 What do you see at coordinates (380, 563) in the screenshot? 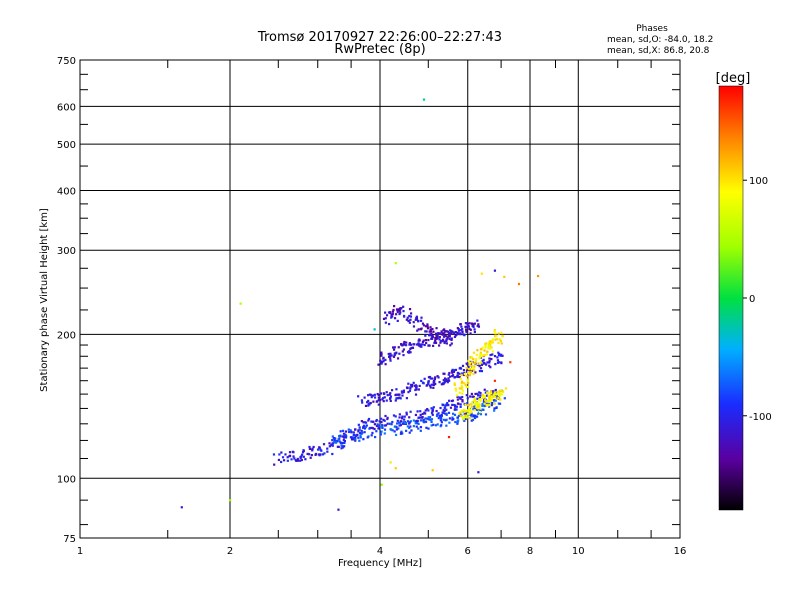
I see `x-axis-label: Frequency [MHz]` at bounding box center [380, 563].